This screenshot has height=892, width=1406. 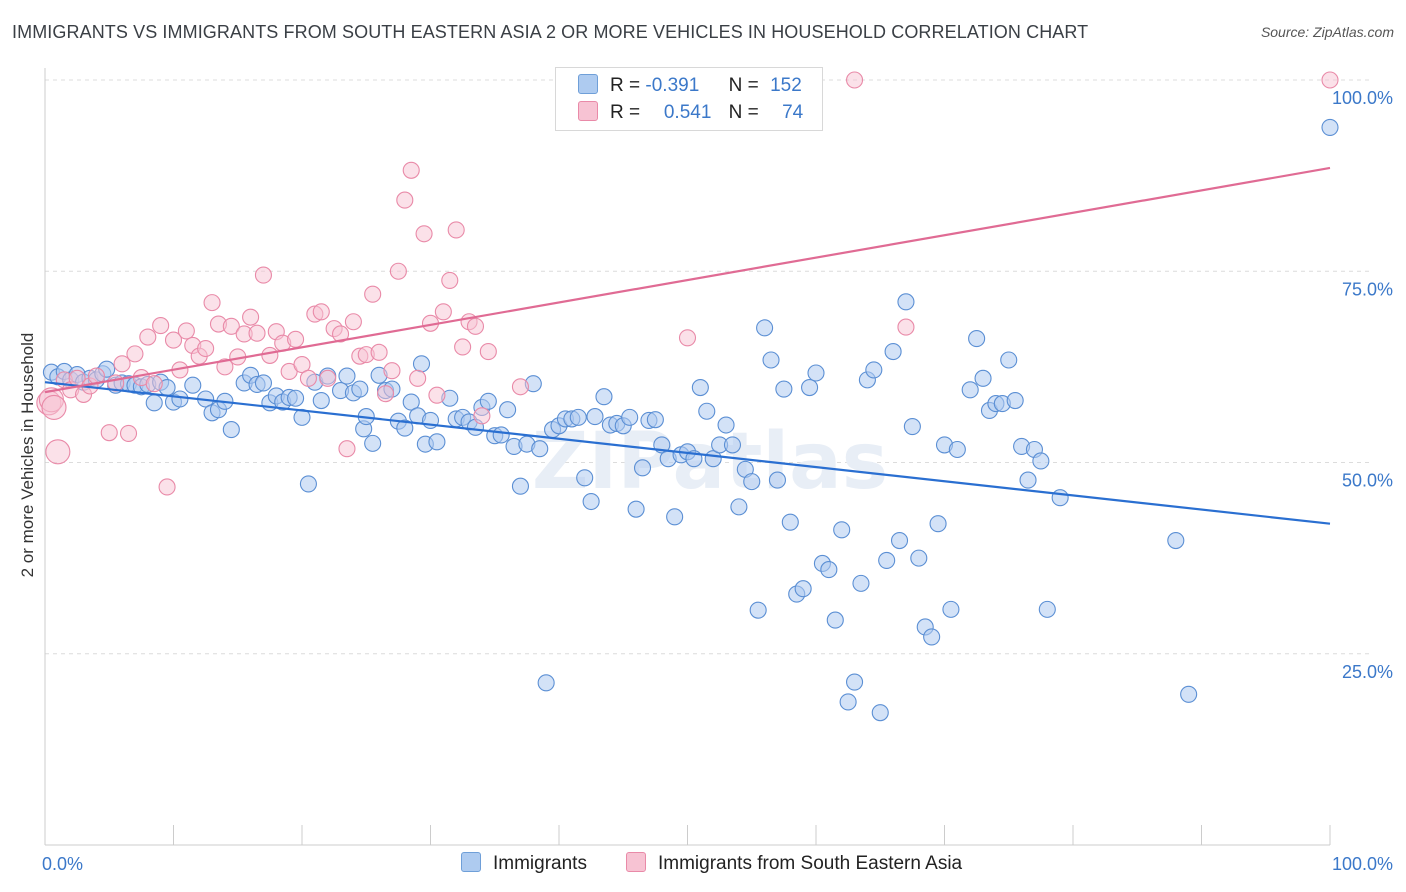 What do you see at coordinates (1367, 481) in the screenshot?
I see `y-tick-label: 50.0%` at bounding box center [1367, 481].